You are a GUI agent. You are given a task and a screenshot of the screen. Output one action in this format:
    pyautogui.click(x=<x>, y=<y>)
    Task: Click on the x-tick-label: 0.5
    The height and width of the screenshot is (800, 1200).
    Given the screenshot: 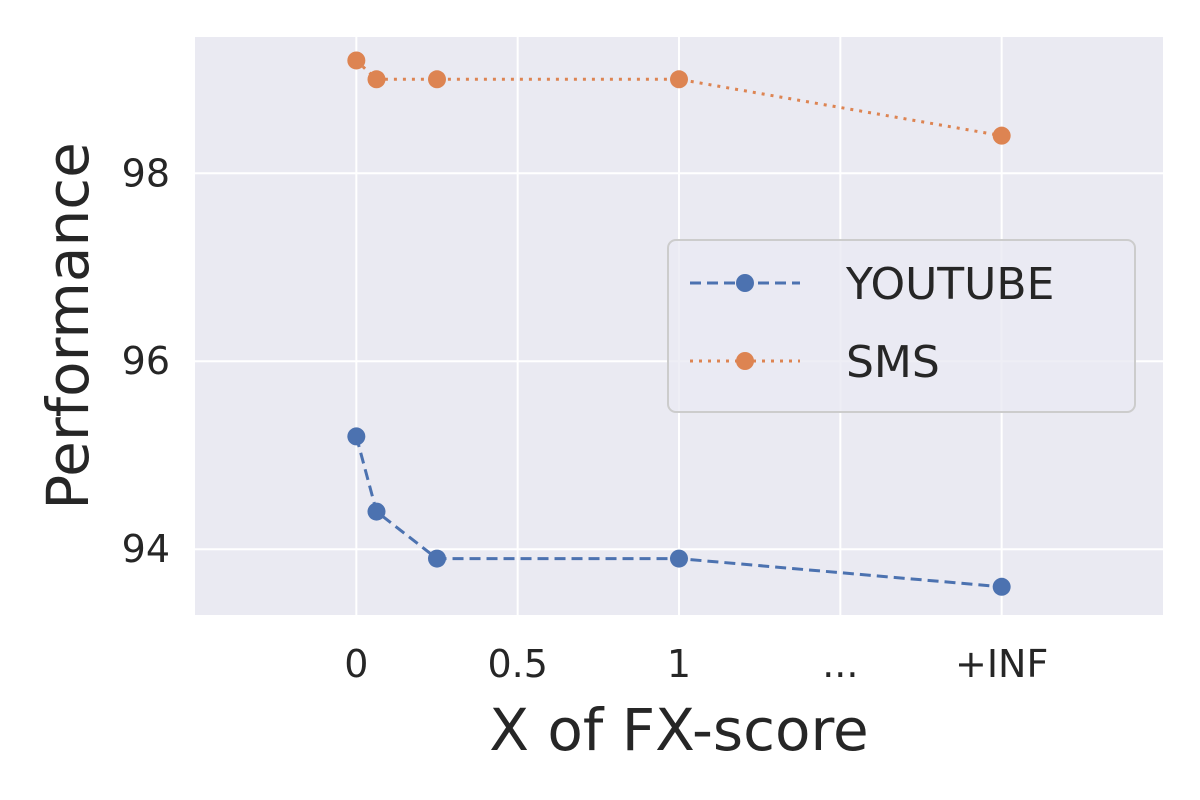 What is the action you would take?
    pyautogui.click(x=517, y=664)
    